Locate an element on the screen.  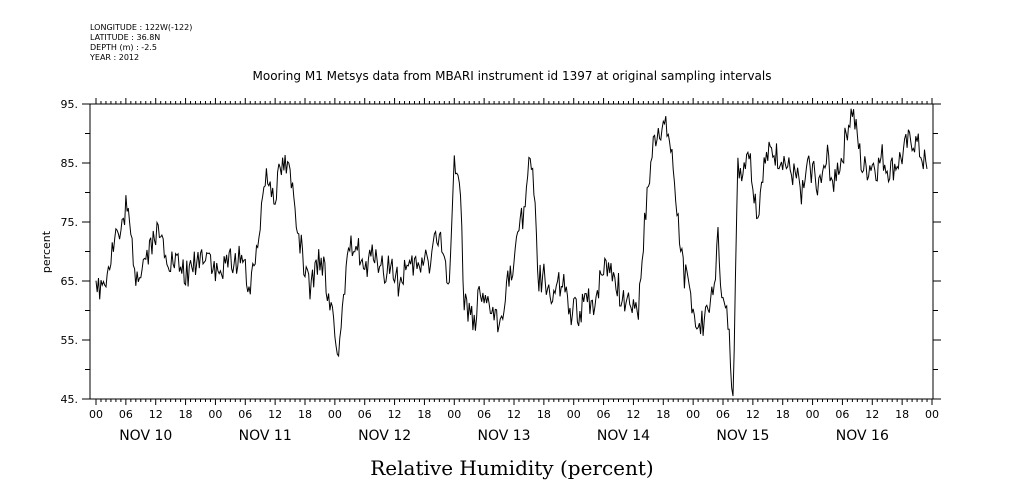
y-tick-label: 95. is located at coordinates (70, 104).